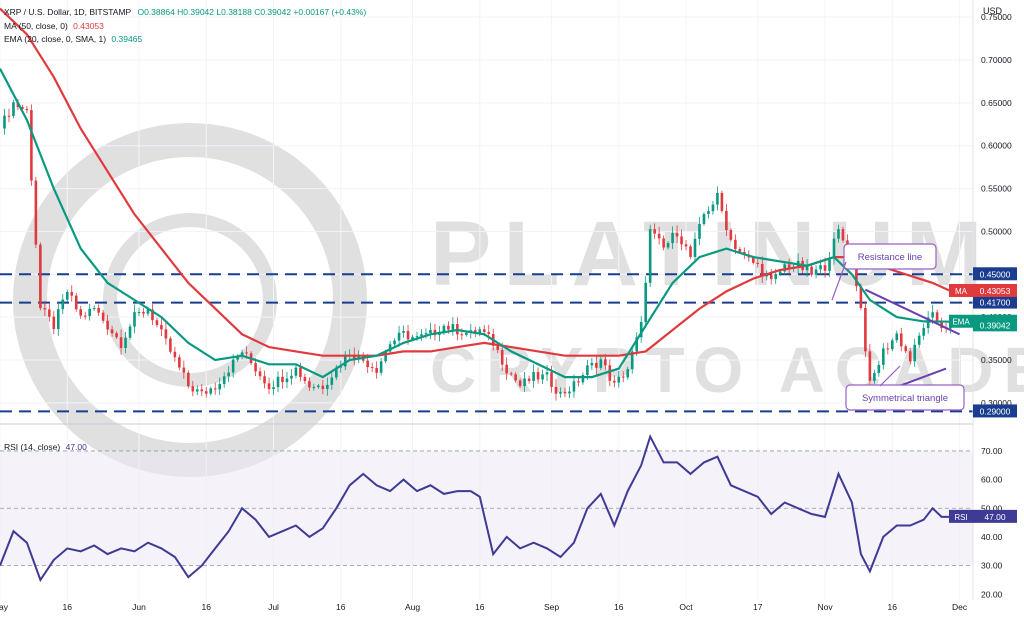 The image size is (1024, 618). Describe the element at coordinates (960, 607) in the screenshot. I see `time-tick-label: Dec` at that location.